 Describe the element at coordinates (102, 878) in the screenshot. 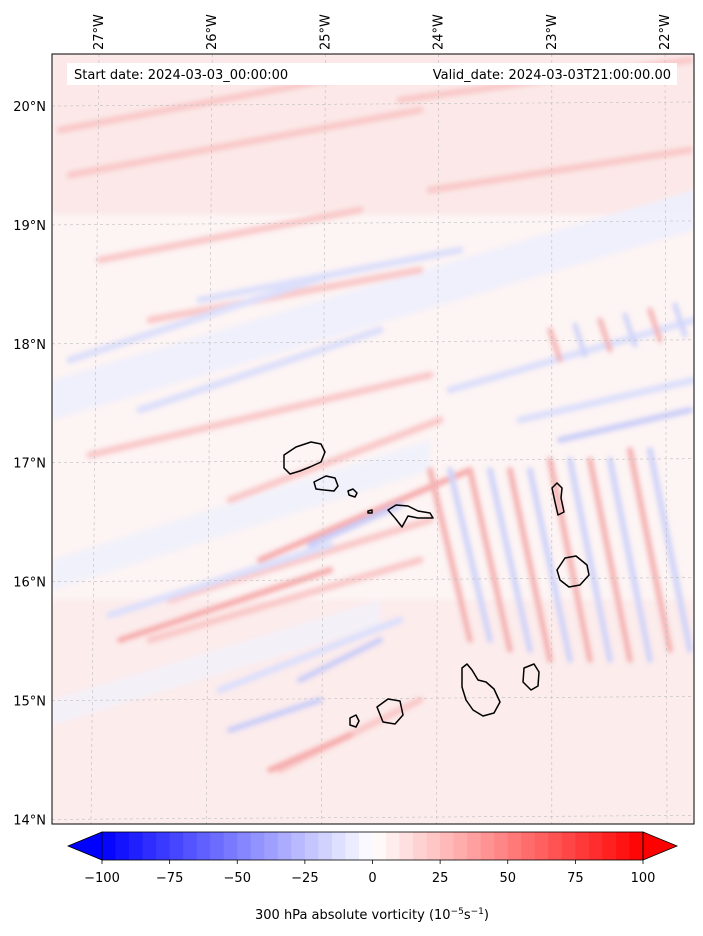

I see `colorbar-tick-label: −100` at that location.